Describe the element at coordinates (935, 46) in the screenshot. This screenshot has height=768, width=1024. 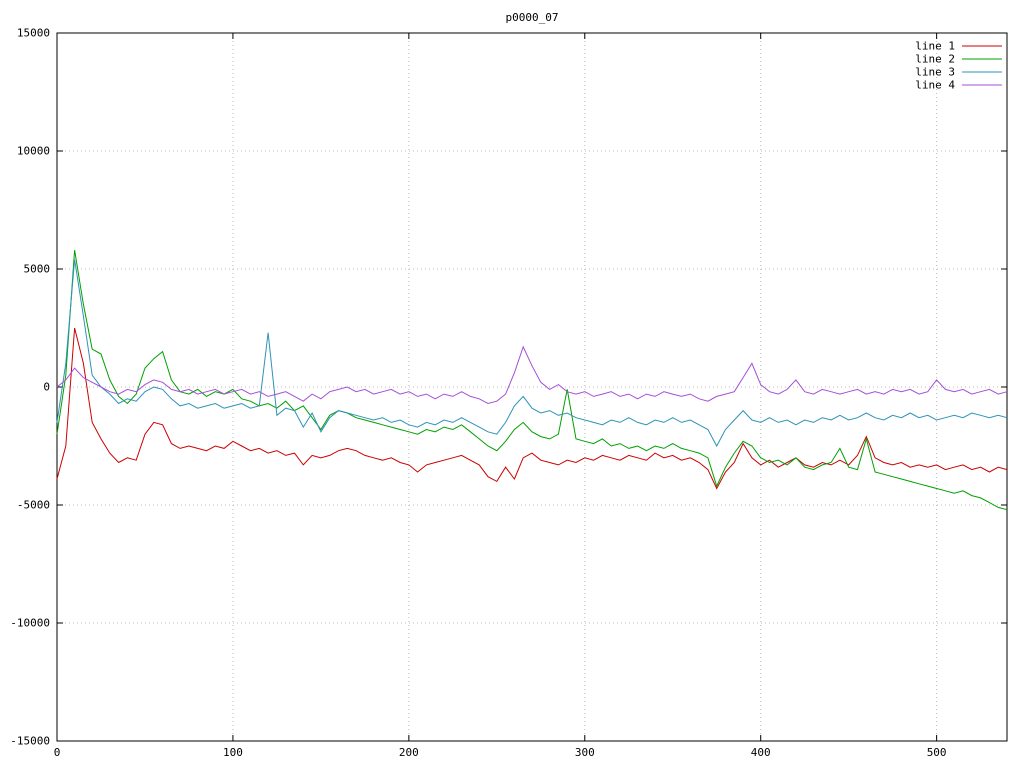
I see `legend-label-1: line 1` at that location.